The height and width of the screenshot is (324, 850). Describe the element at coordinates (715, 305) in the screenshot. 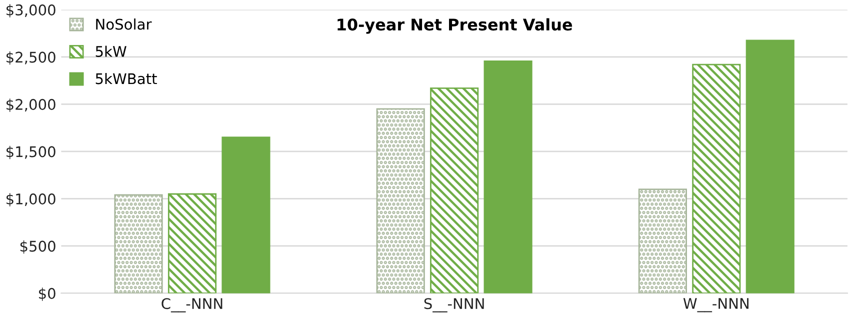

I see `x-tick-label: W__-NNN` at that location.